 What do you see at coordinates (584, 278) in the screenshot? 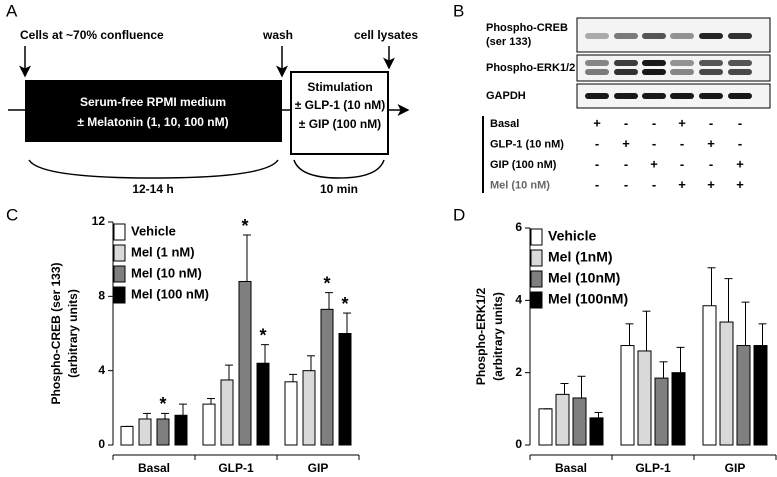
I see `legend-label: Mel (10nM)` at bounding box center [584, 278].